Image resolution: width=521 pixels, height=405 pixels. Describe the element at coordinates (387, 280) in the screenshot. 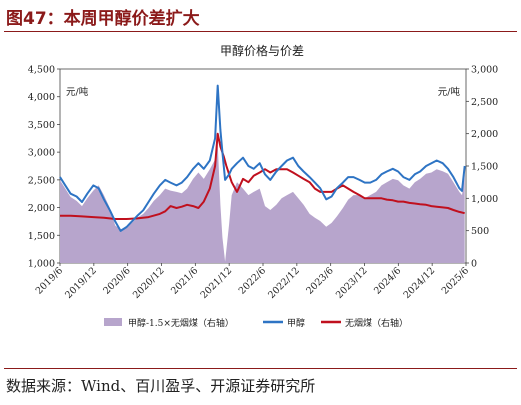

I see `x-tick-label: 2024/6` at that location.